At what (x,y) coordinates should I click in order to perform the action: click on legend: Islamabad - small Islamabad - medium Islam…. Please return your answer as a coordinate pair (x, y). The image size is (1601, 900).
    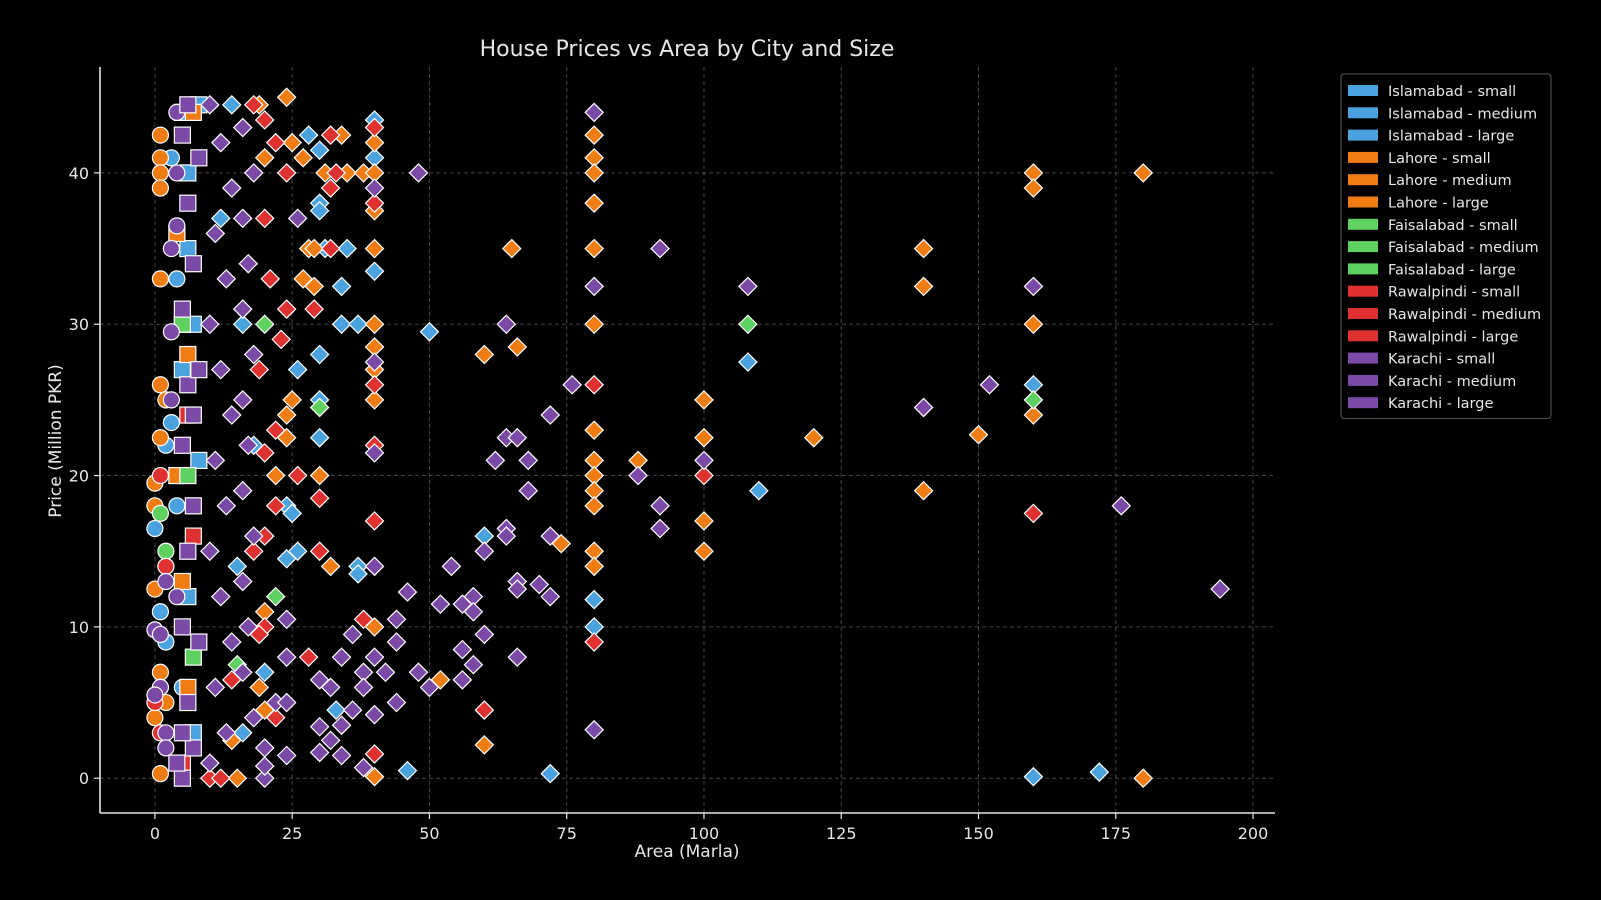
    Looking at the image, I should click on (1446, 246).